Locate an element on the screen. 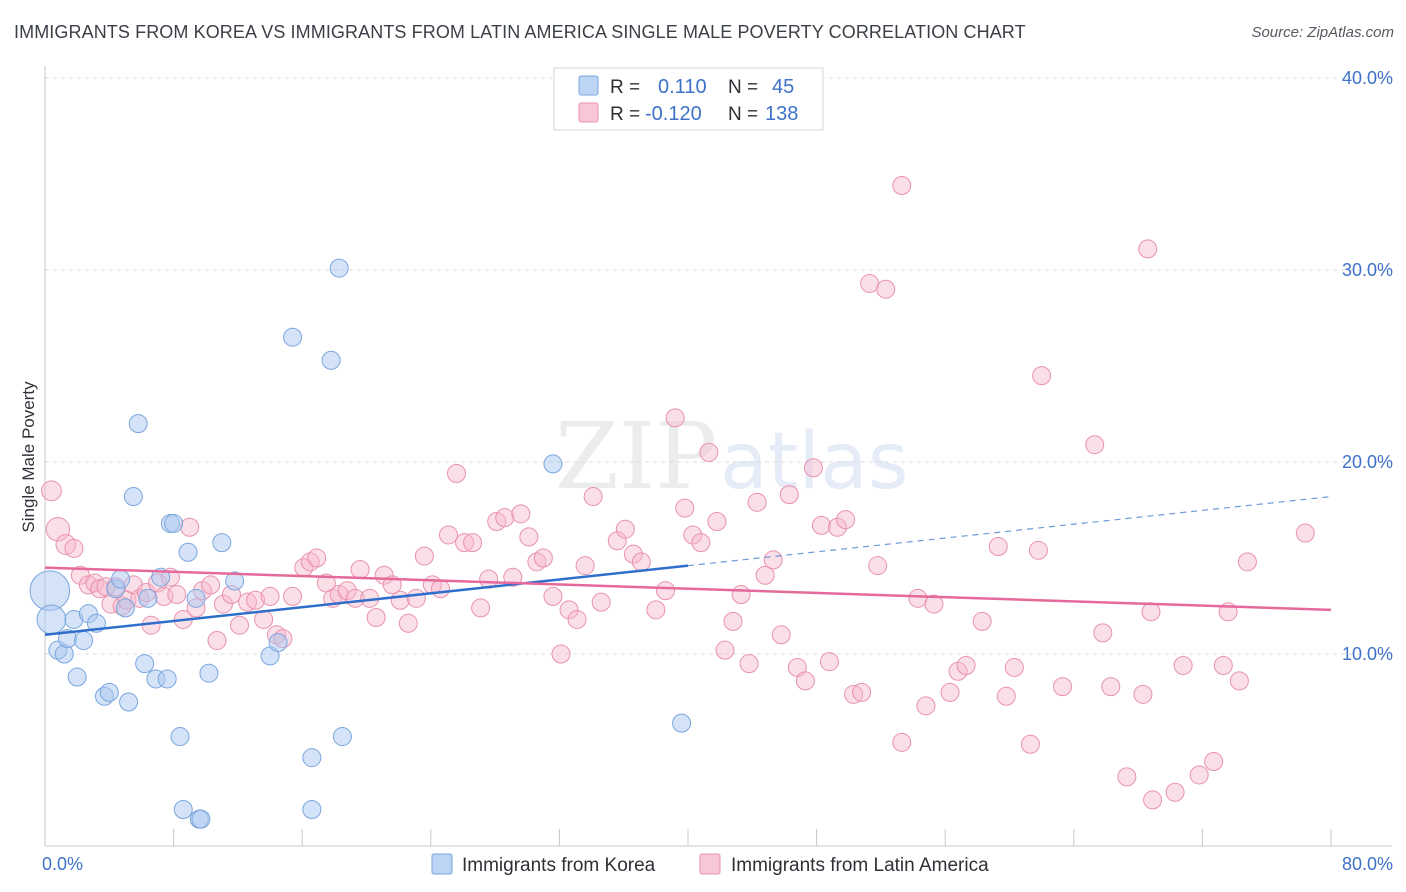 The image size is (1406, 892). series-legend-latin-swatch is located at coordinates (710, 864).